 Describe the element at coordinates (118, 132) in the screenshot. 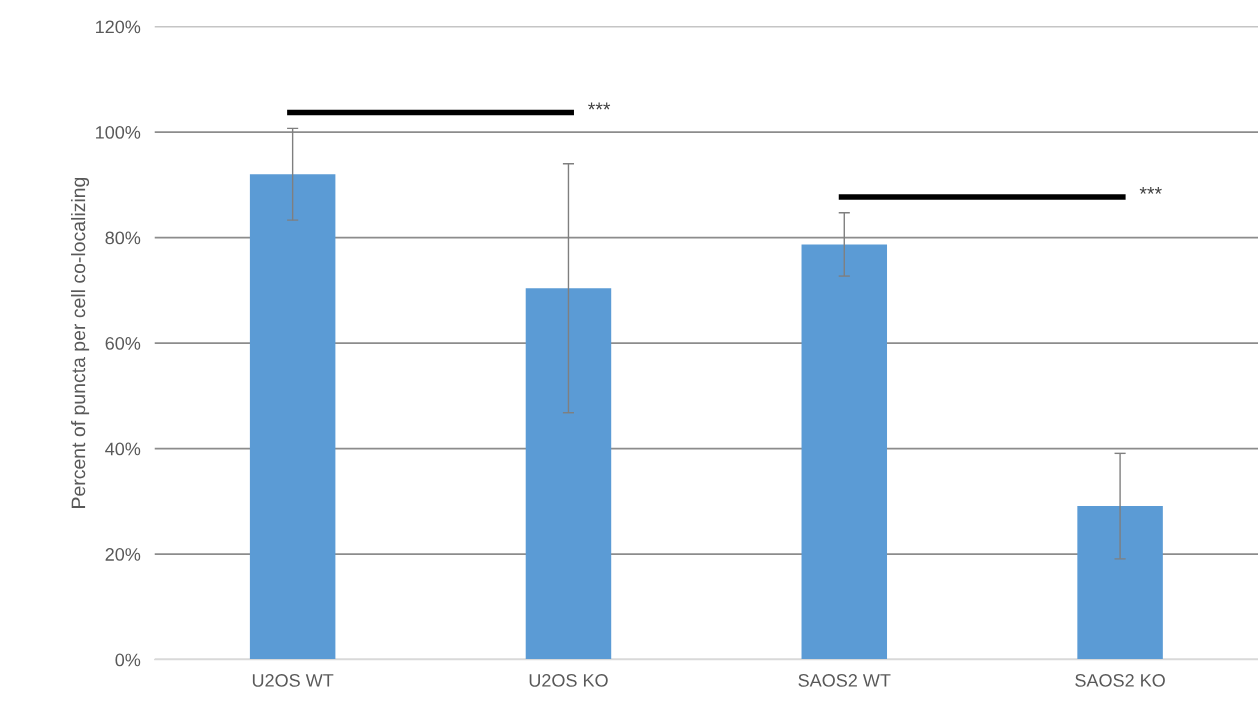

I see `y-tick-label: 100%` at that location.